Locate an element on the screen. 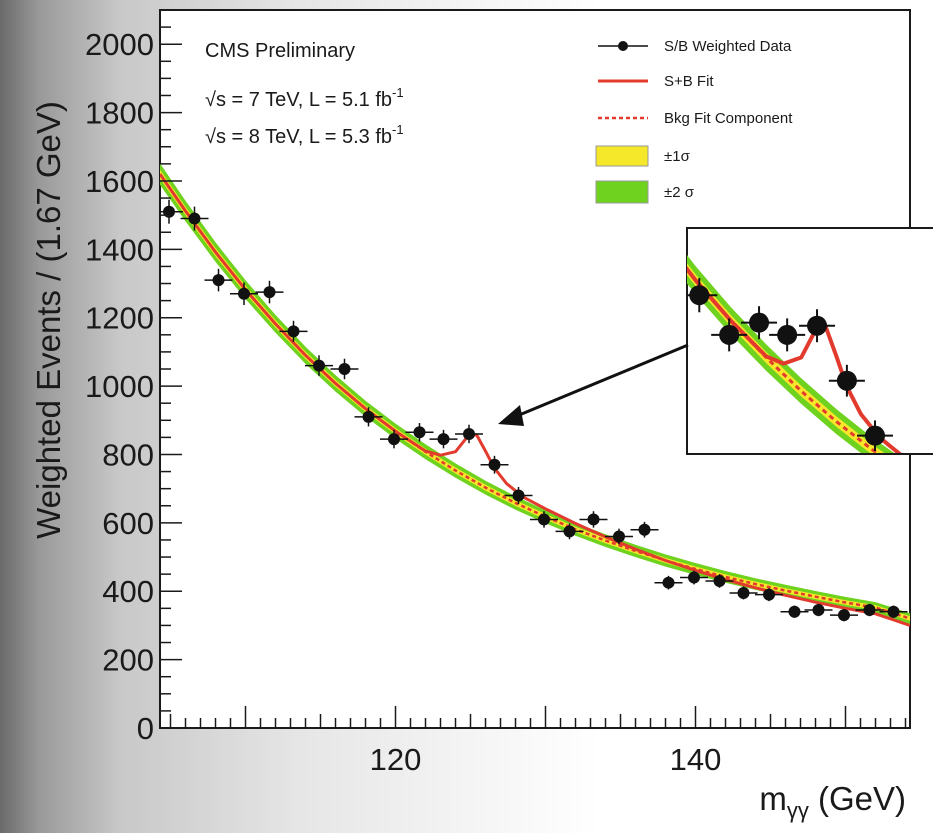 The width and height of the screenshot is (933, 833). legend-band1-swatch is located at coordinates (622, 156).